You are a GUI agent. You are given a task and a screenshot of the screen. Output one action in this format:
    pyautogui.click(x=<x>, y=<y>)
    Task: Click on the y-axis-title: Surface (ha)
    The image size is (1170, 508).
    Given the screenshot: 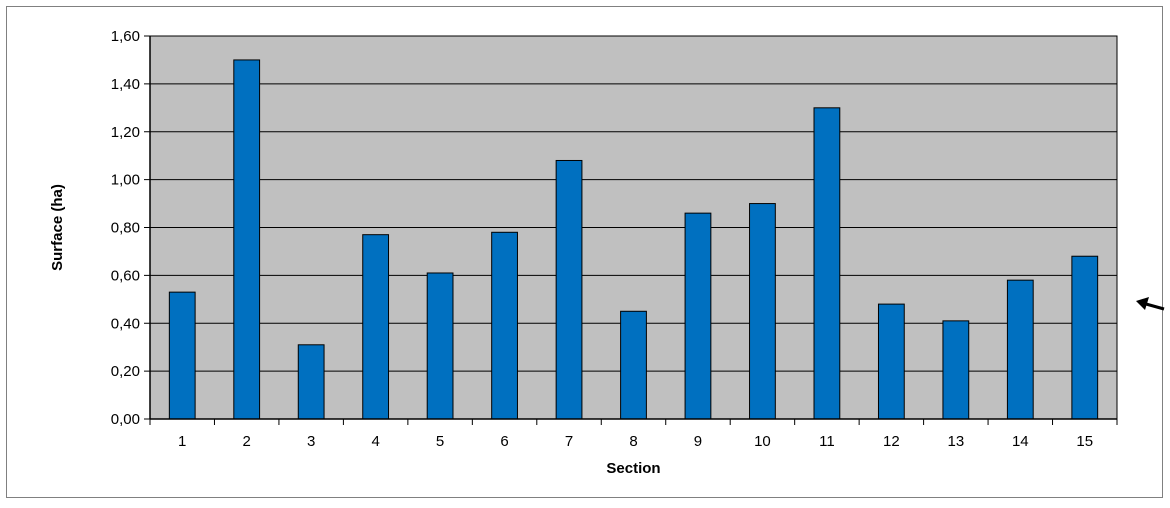 What is the action you would take?
    pyautogui.click(x=57, y=227)
    